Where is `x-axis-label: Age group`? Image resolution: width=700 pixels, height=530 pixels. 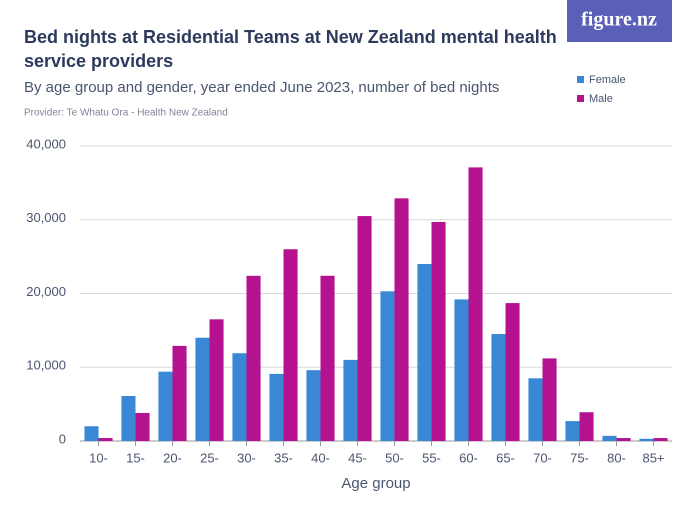 x-axis-label: Age group is located at coordinates (375, 483).